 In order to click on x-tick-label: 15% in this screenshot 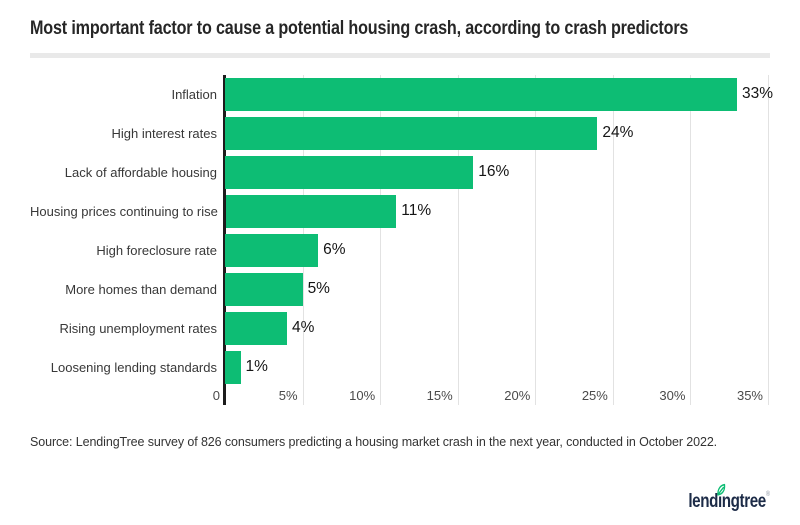, I will do `click(439, 395)`.